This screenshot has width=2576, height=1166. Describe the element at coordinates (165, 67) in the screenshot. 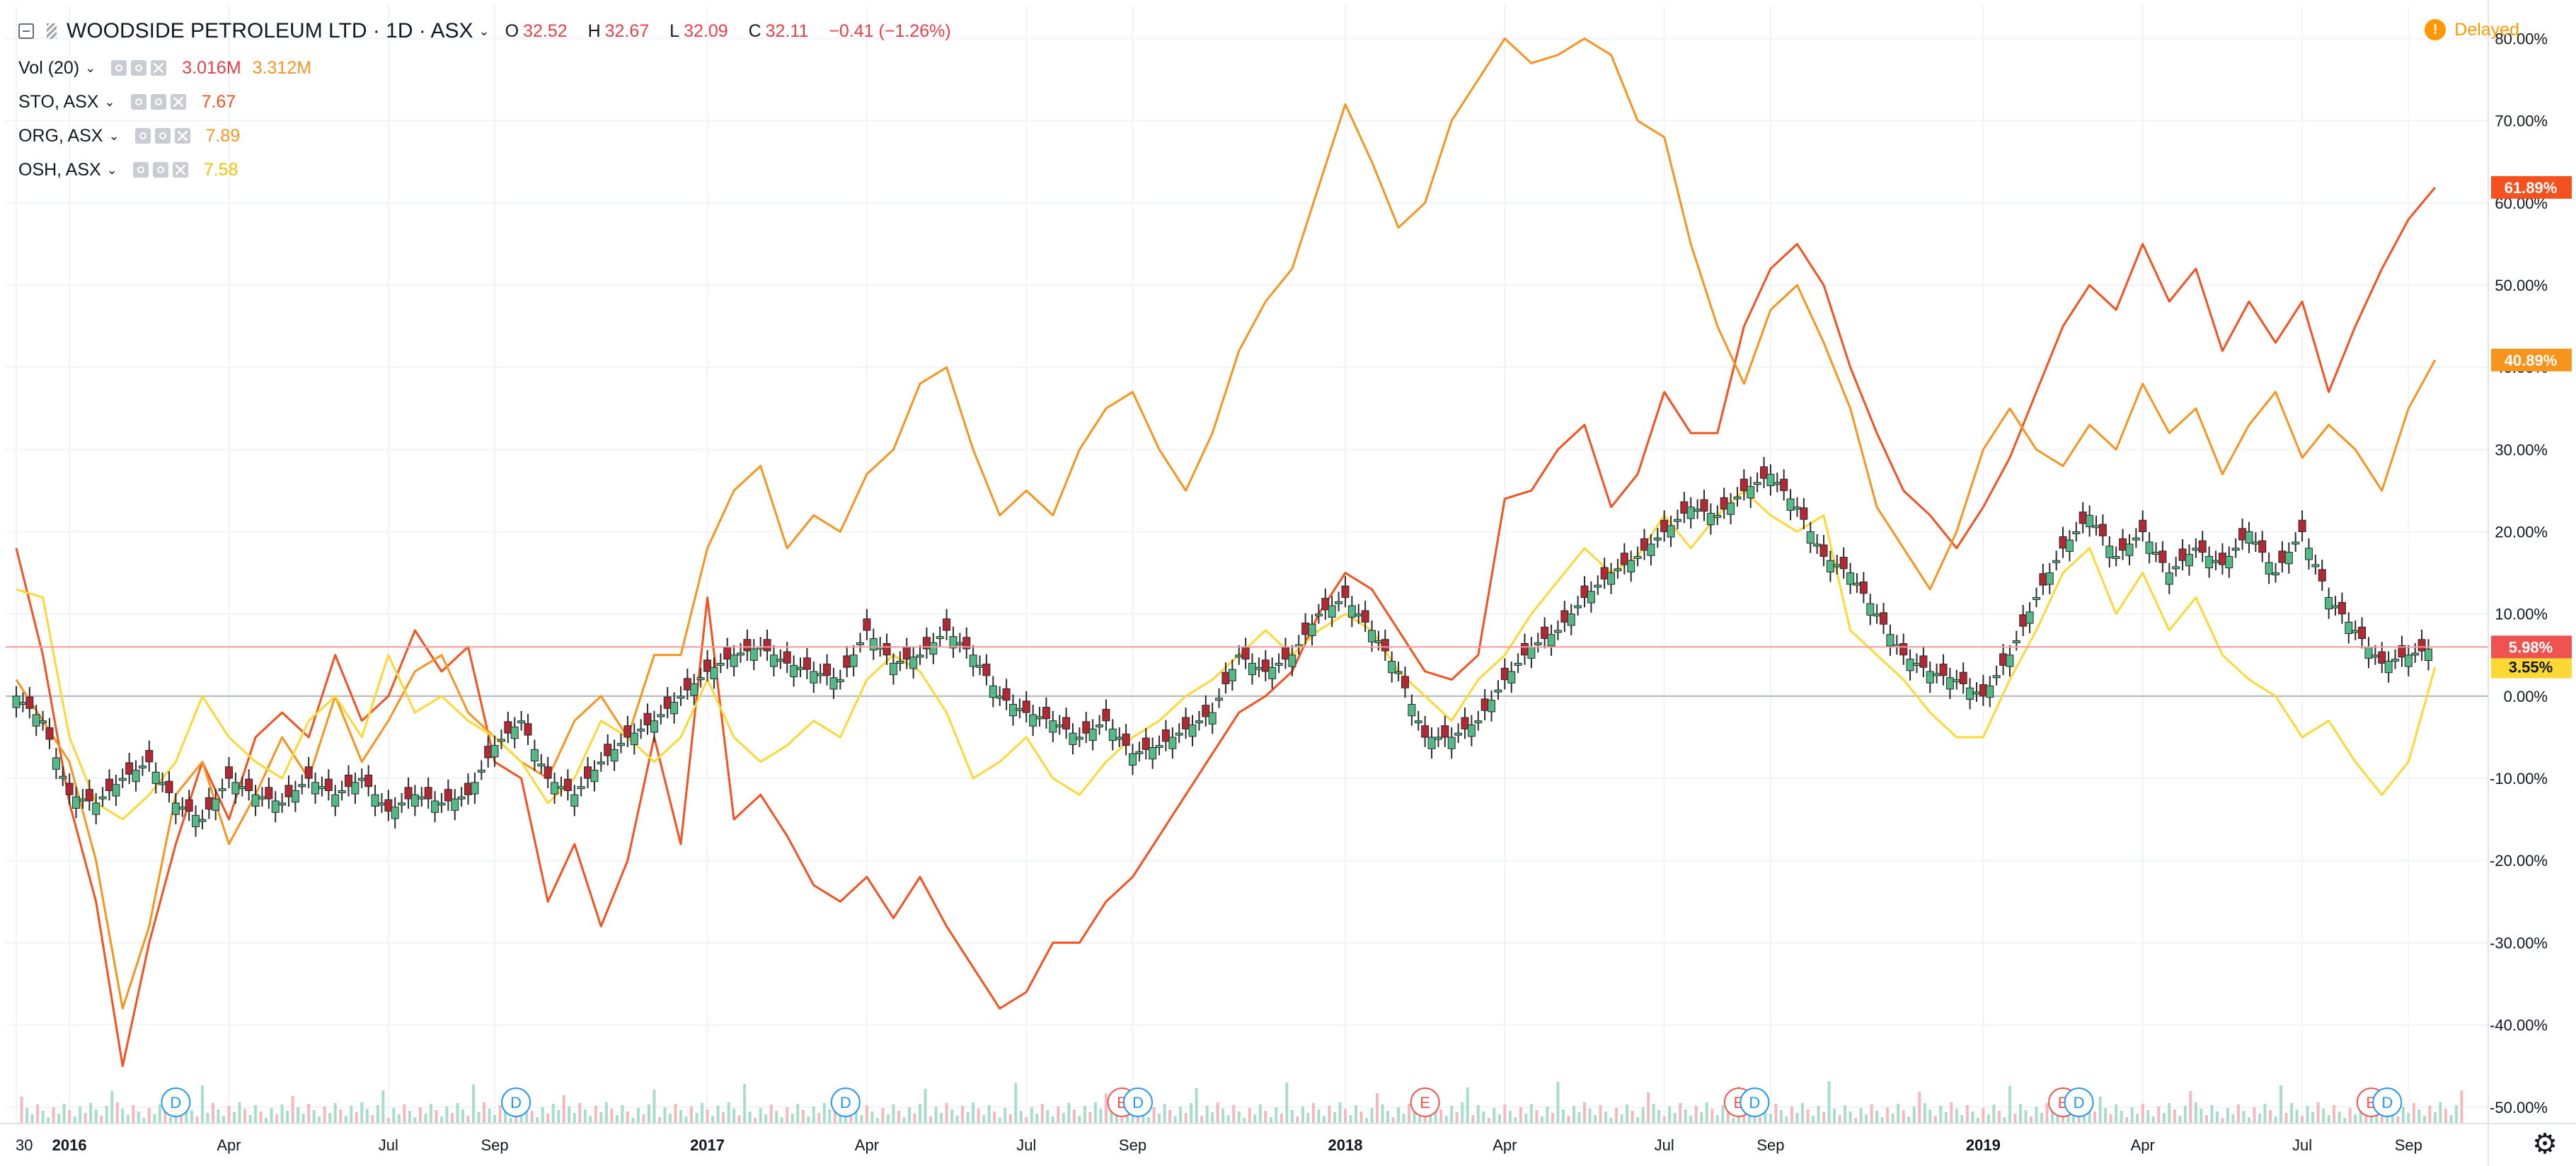

I see `indicator-row-volume: Vol (20) ⌄ 3.016M 3.312M` at that location.